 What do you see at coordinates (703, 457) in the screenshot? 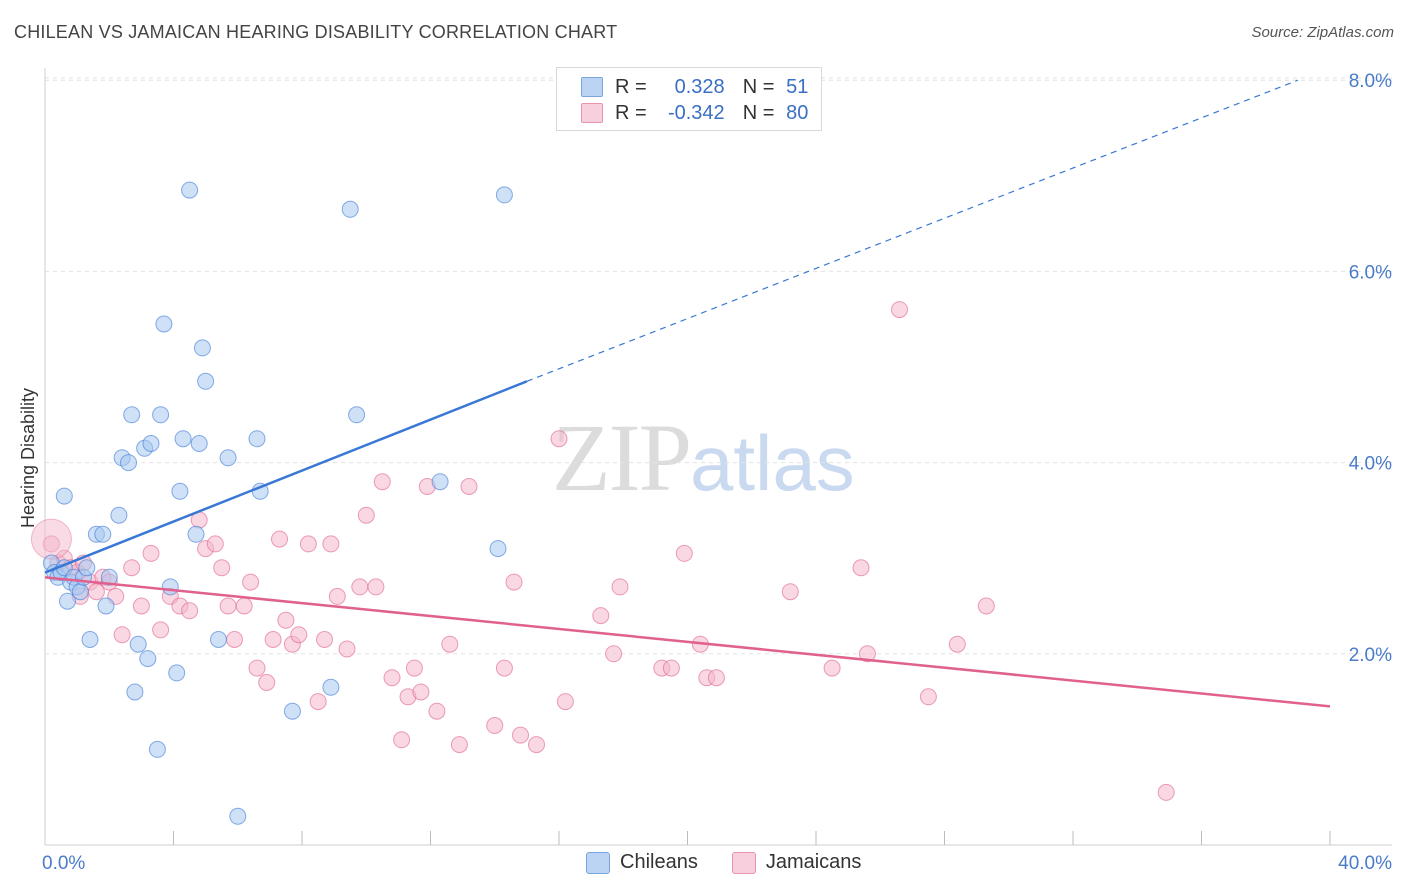
I see `watermark: ZIPatlas` at bounding box center [703, 457].